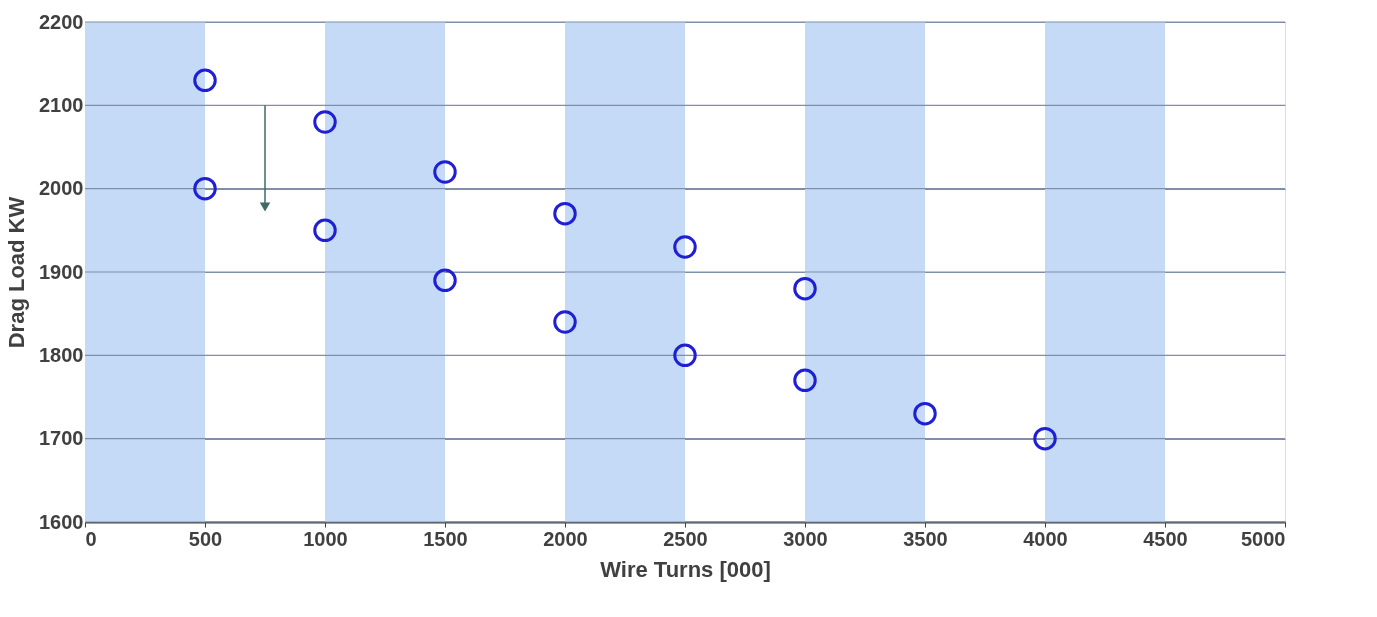 This screenshot has width=1377, height=617. Describe the element at coordinates (205, 538) in the screenshot. I see `x-tick-label: 500` at that location.